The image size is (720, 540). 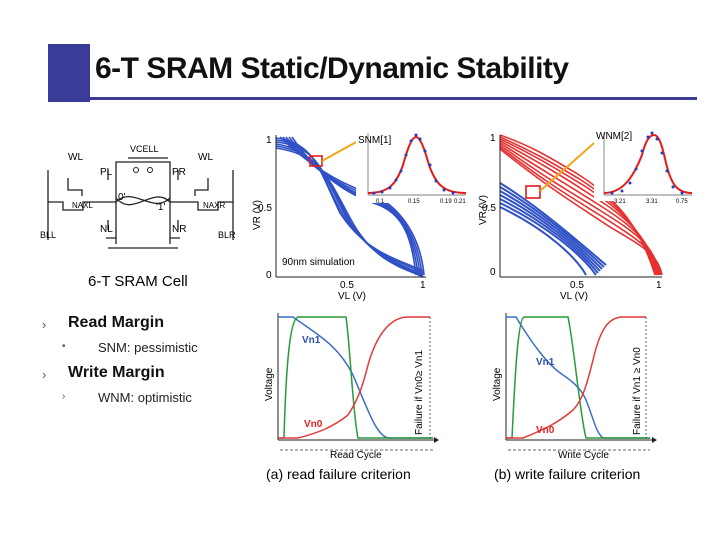 I want to click on wnm-xtick-1: 1, so click(x=659, y=285).